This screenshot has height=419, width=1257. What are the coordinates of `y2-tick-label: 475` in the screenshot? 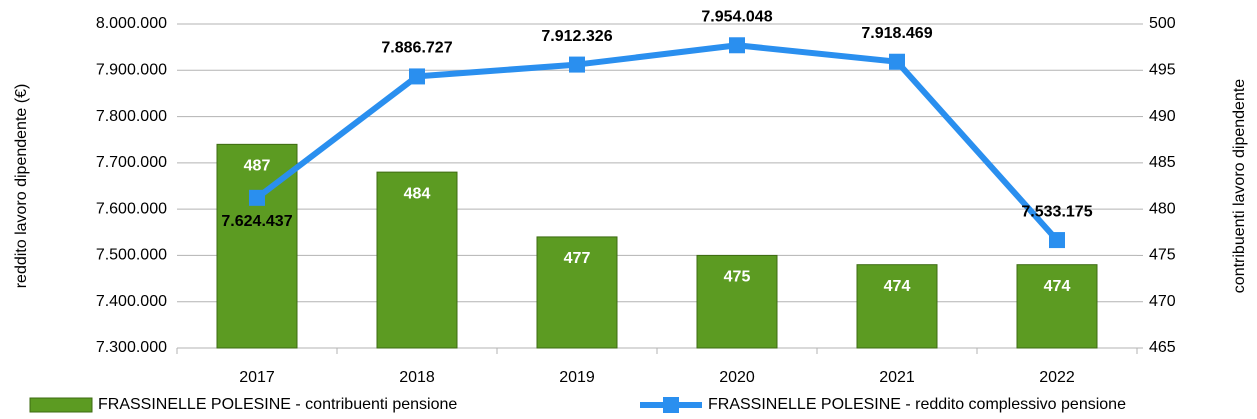 It's located at (1162, 255).